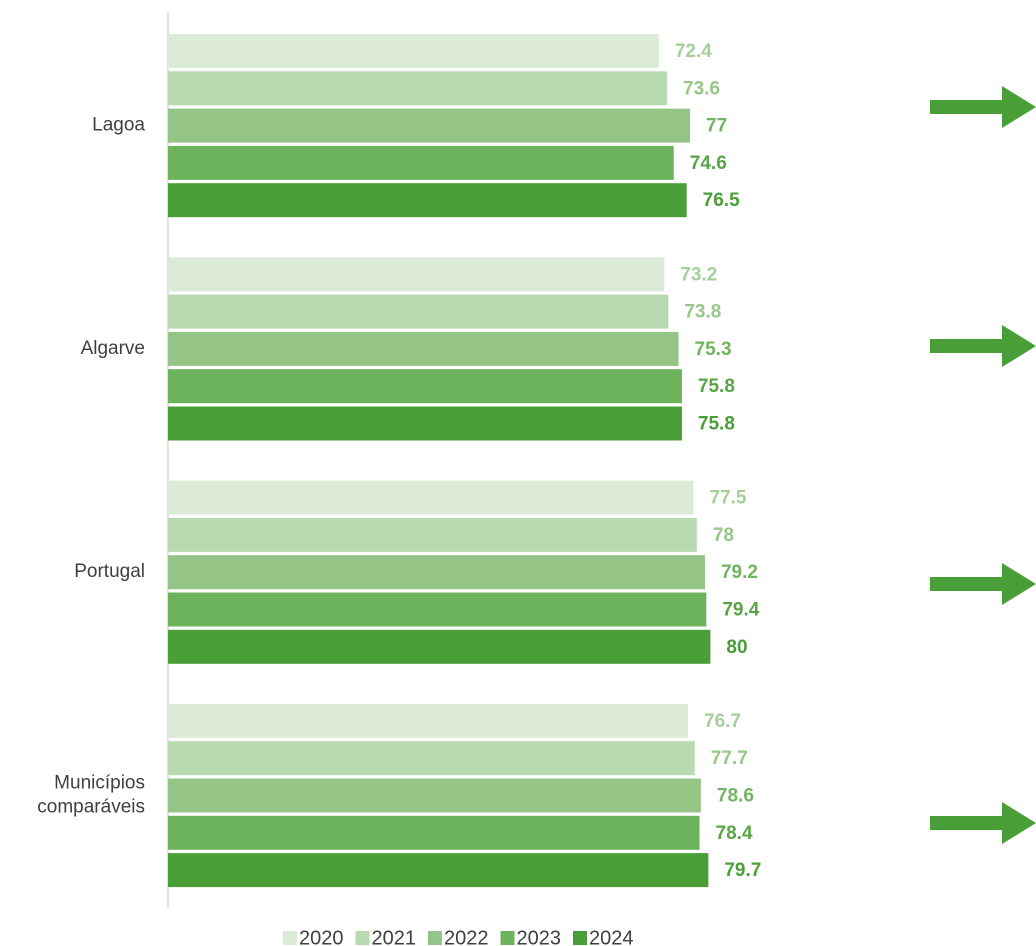 The image size is (1036, 946). What do you see at coordinates (91, 795) in the screenshot?
I see `category-label: Municípios comparáveis` at bounding box center [91, 795].